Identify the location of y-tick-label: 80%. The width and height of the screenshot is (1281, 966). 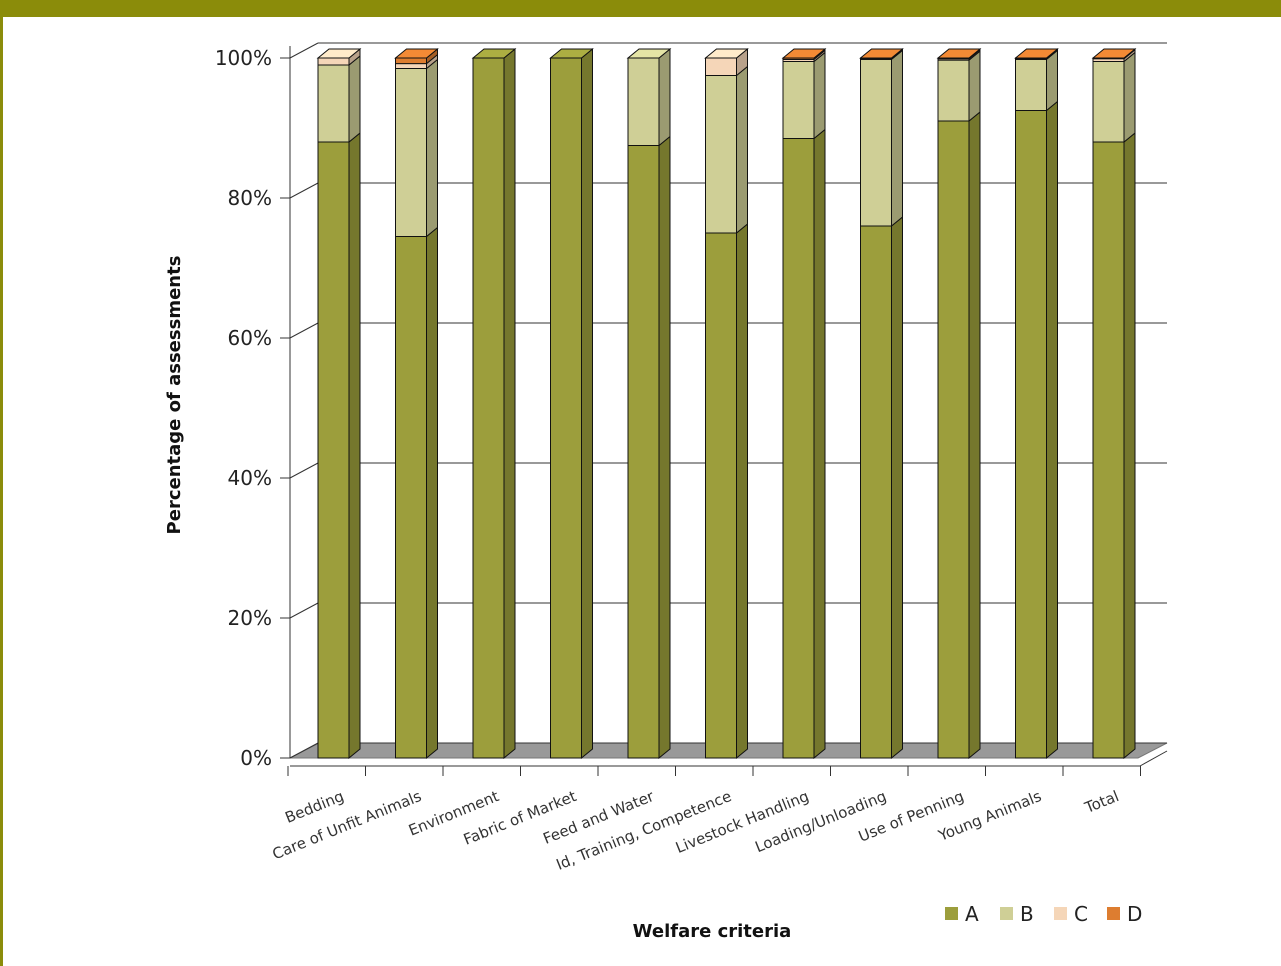
(250, 198).